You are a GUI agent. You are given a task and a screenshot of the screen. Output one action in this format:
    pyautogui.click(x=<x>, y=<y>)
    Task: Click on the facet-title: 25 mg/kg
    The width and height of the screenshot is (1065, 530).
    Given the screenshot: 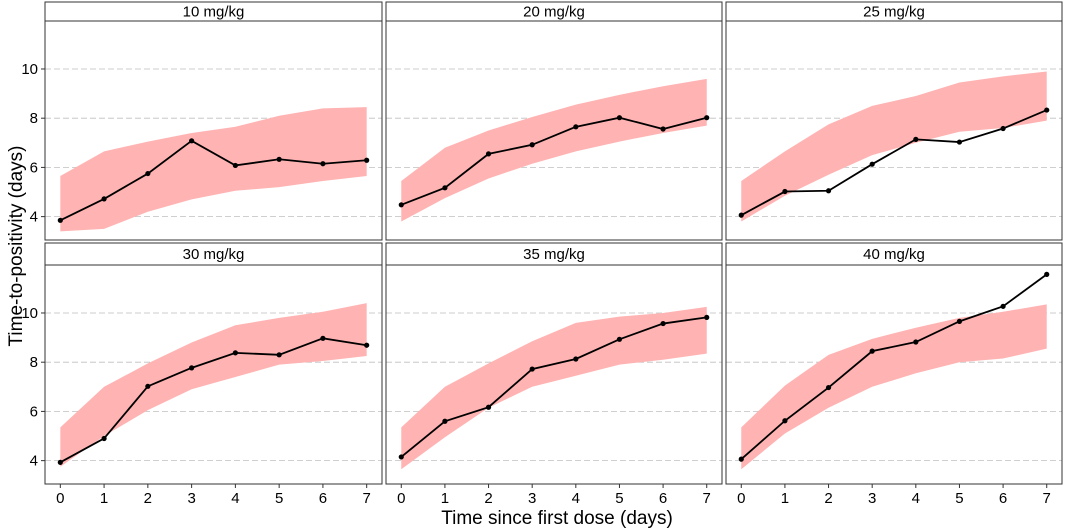 What is the action you would take?
    pyautogui.click(x=894, y=12)
    